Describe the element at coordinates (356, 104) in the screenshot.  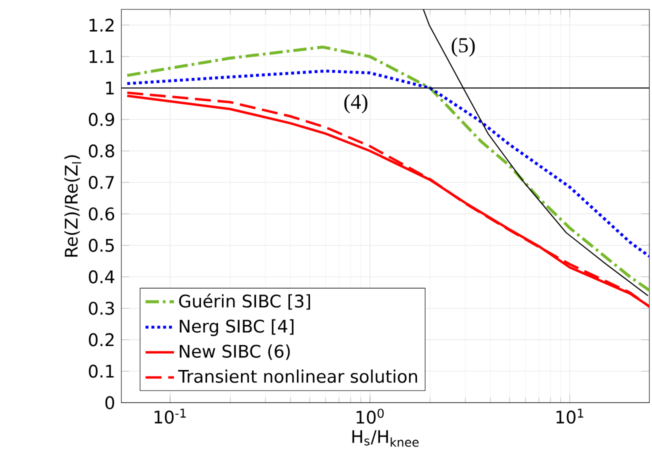
I see `annotation: (4)` at that location.